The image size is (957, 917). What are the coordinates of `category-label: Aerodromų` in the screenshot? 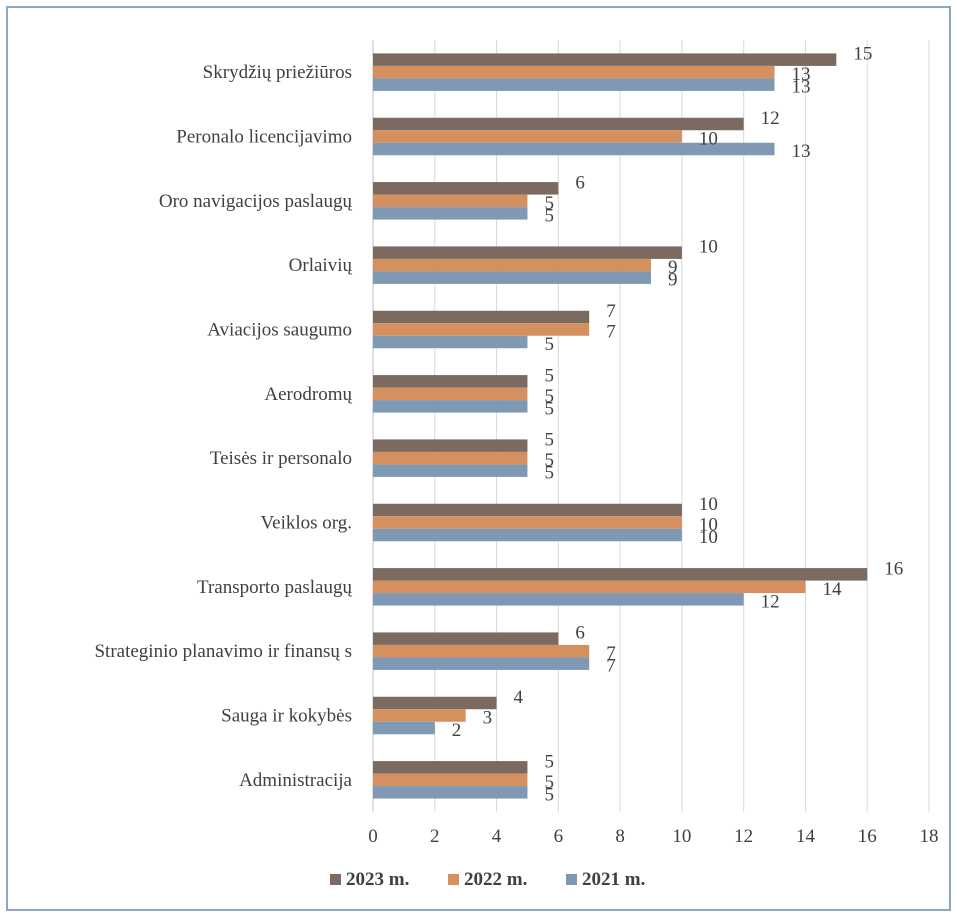 It's located at (308, 394).